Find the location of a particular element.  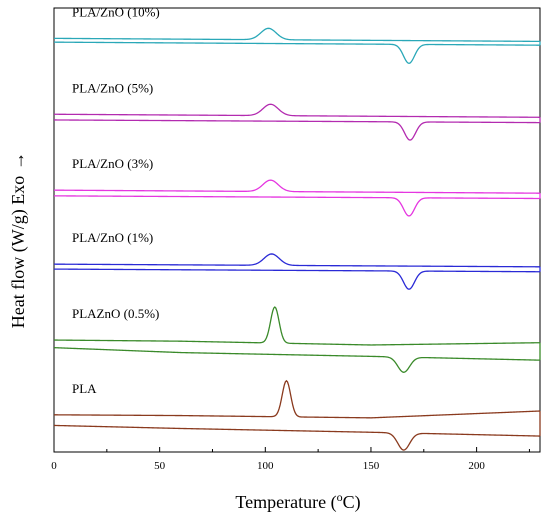

series-label-1: PLA/ZnO (5%) is located at coordinates (112, 87).